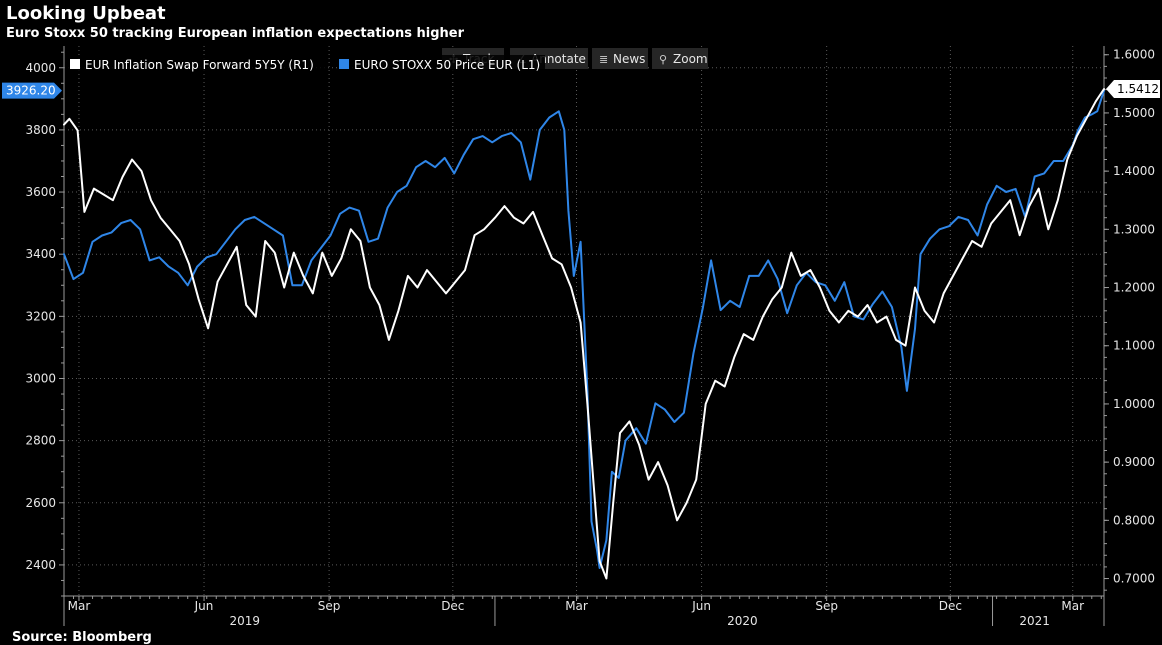  Describe the element at coordinates (1134, 288) in the screenshot. I see `right-tick-label: 1.2000` at that location.